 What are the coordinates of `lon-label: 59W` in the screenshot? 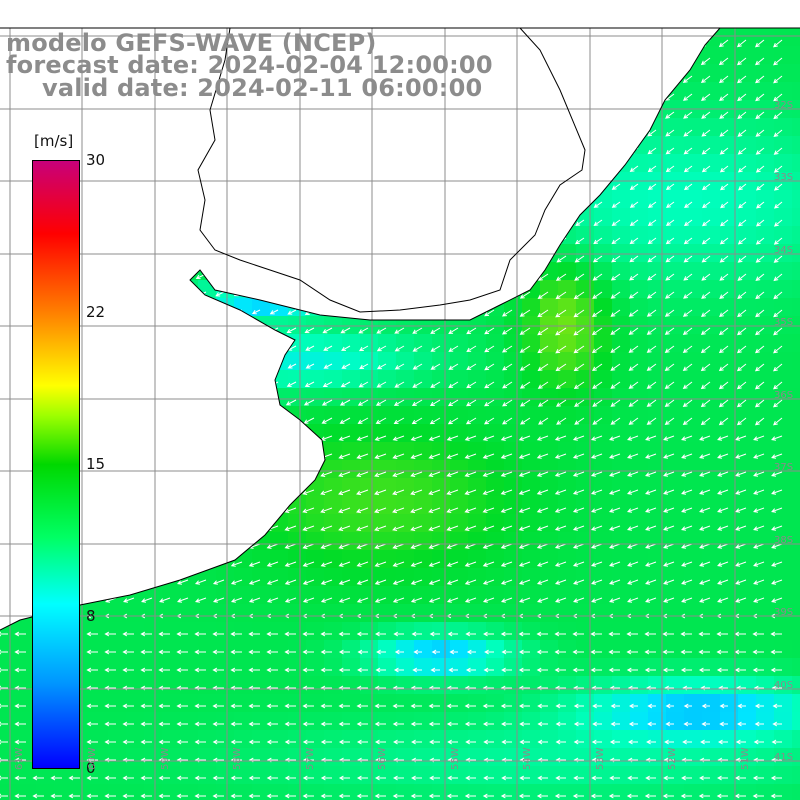 It's located at (165, 758).